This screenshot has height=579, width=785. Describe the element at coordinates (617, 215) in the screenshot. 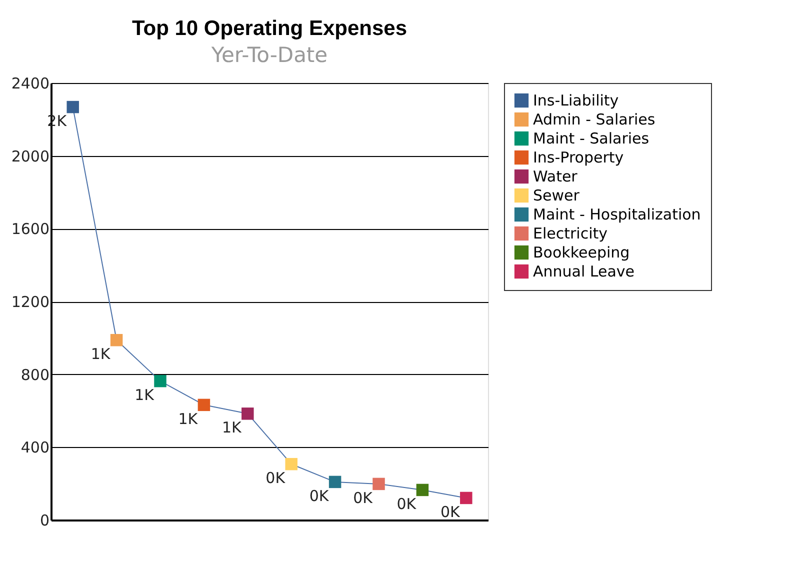

I see `legend-label: Maint - Hospitalization` at that location.